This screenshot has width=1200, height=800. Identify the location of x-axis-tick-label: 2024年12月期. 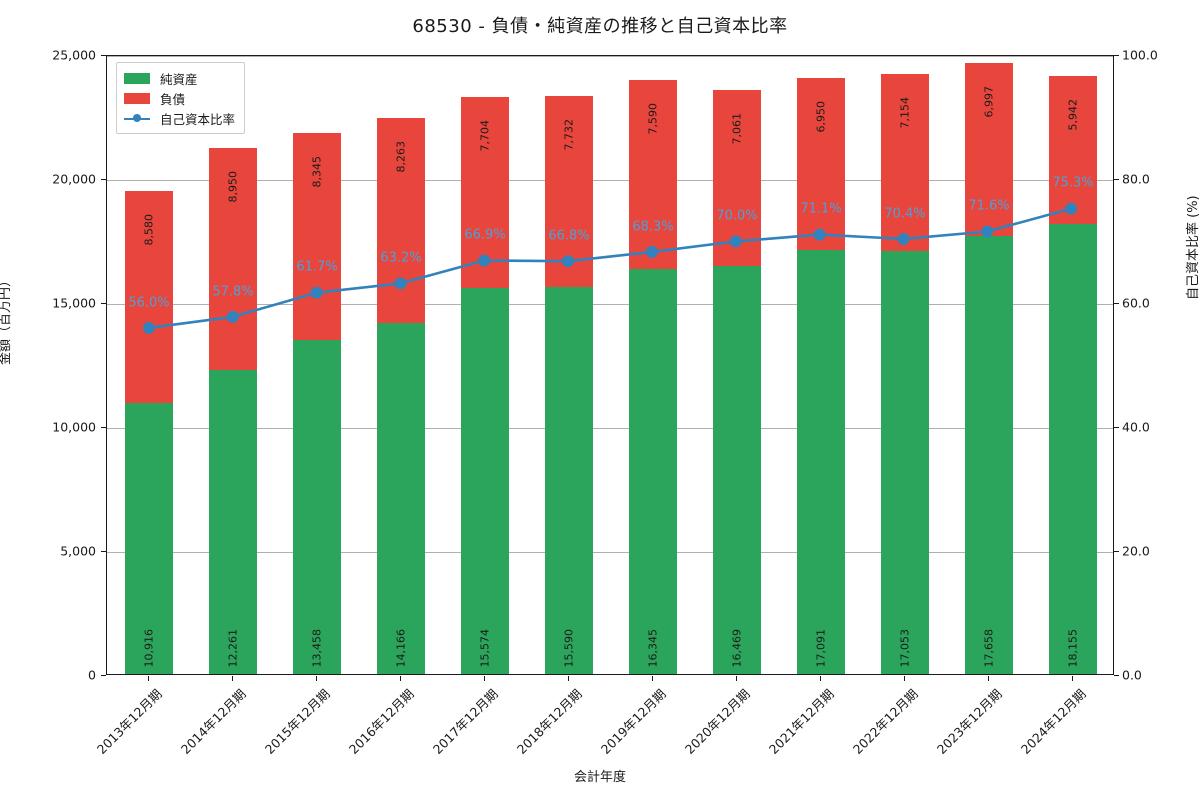
(1053, 721).